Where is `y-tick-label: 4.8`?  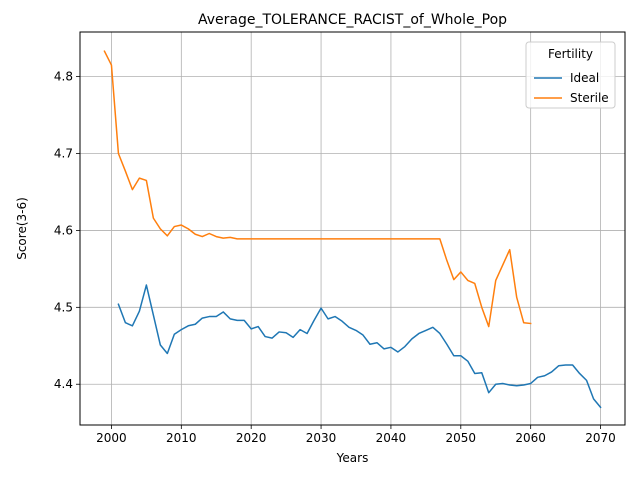 y-tick-label: 4.8 is located at coordinates (63, 77).